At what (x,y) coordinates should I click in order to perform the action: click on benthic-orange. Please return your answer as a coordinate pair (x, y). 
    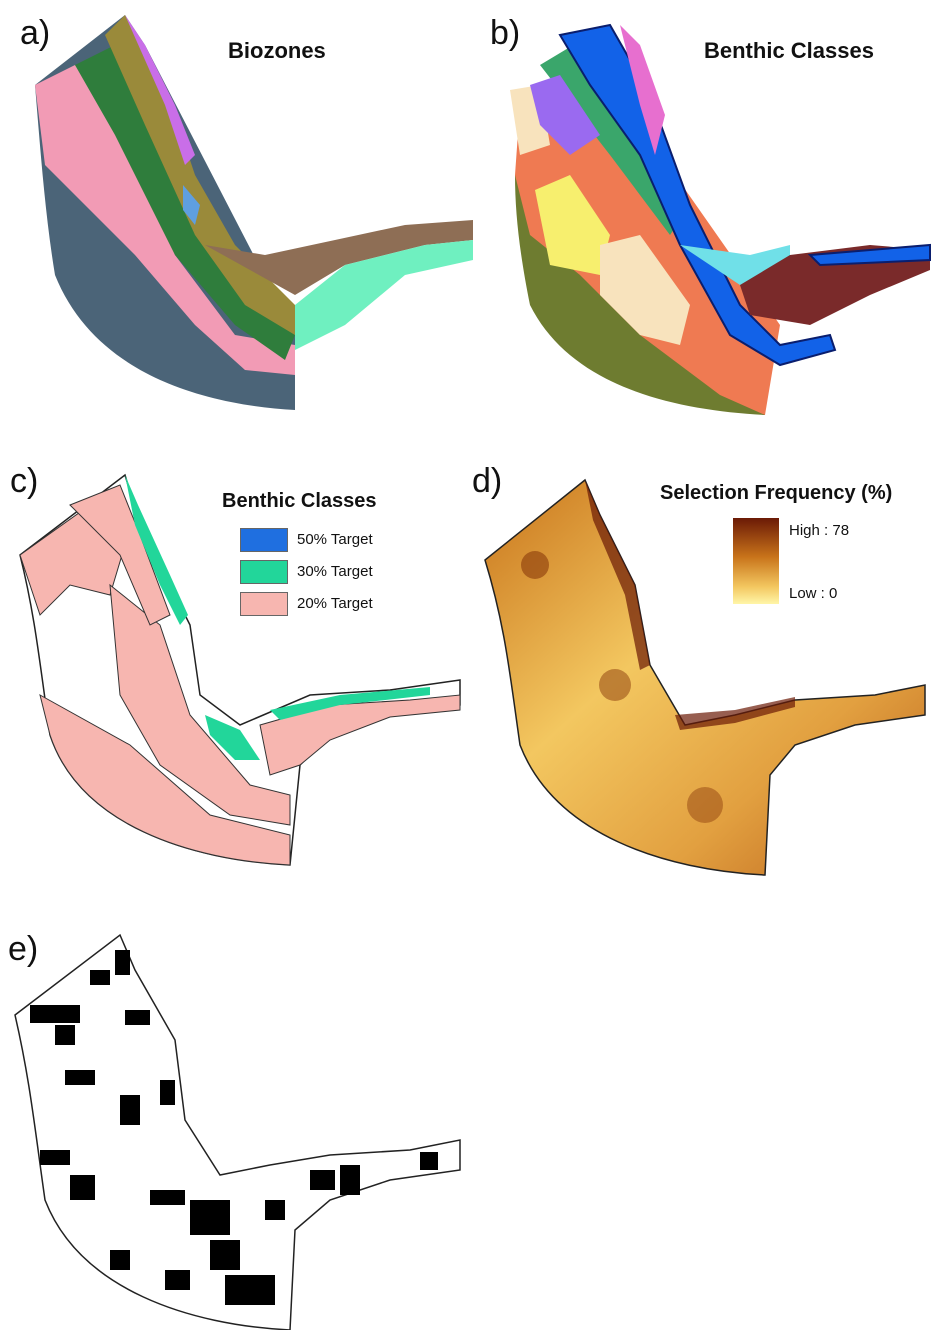
    Looking at the image, I should click on (647, 240).